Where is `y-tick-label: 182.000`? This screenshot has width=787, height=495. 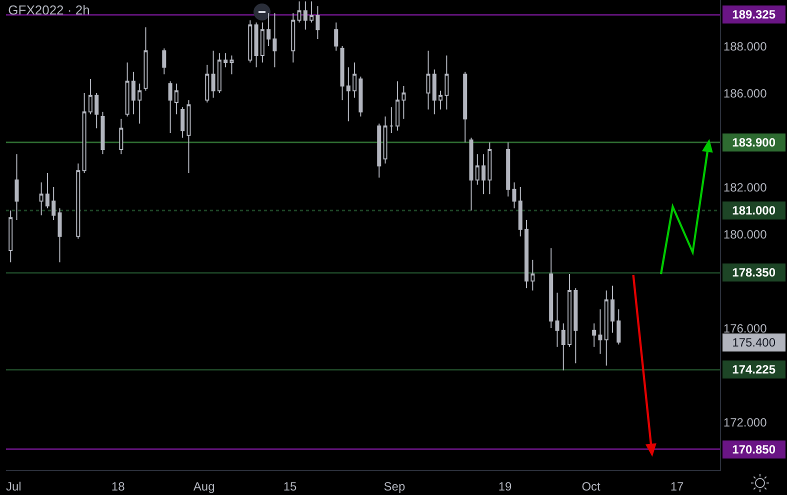 y-tick-label: 182.000 is located at coordinates (745, 187).